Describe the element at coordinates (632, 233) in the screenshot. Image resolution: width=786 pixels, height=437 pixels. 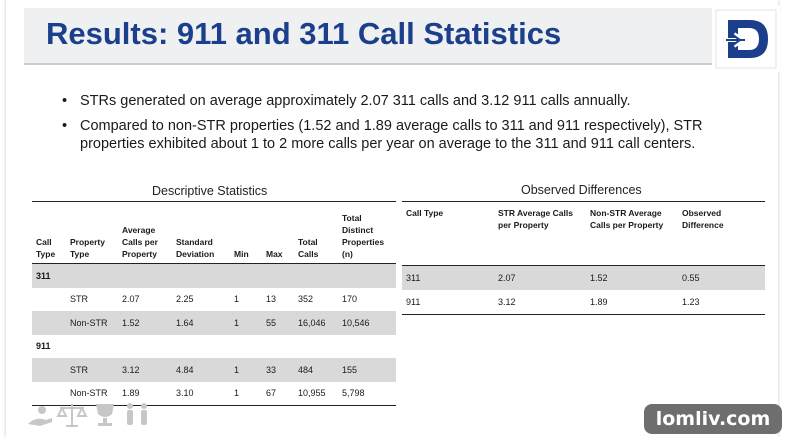
I see `col-header: Non-STR Average Calls per Property` at that location.